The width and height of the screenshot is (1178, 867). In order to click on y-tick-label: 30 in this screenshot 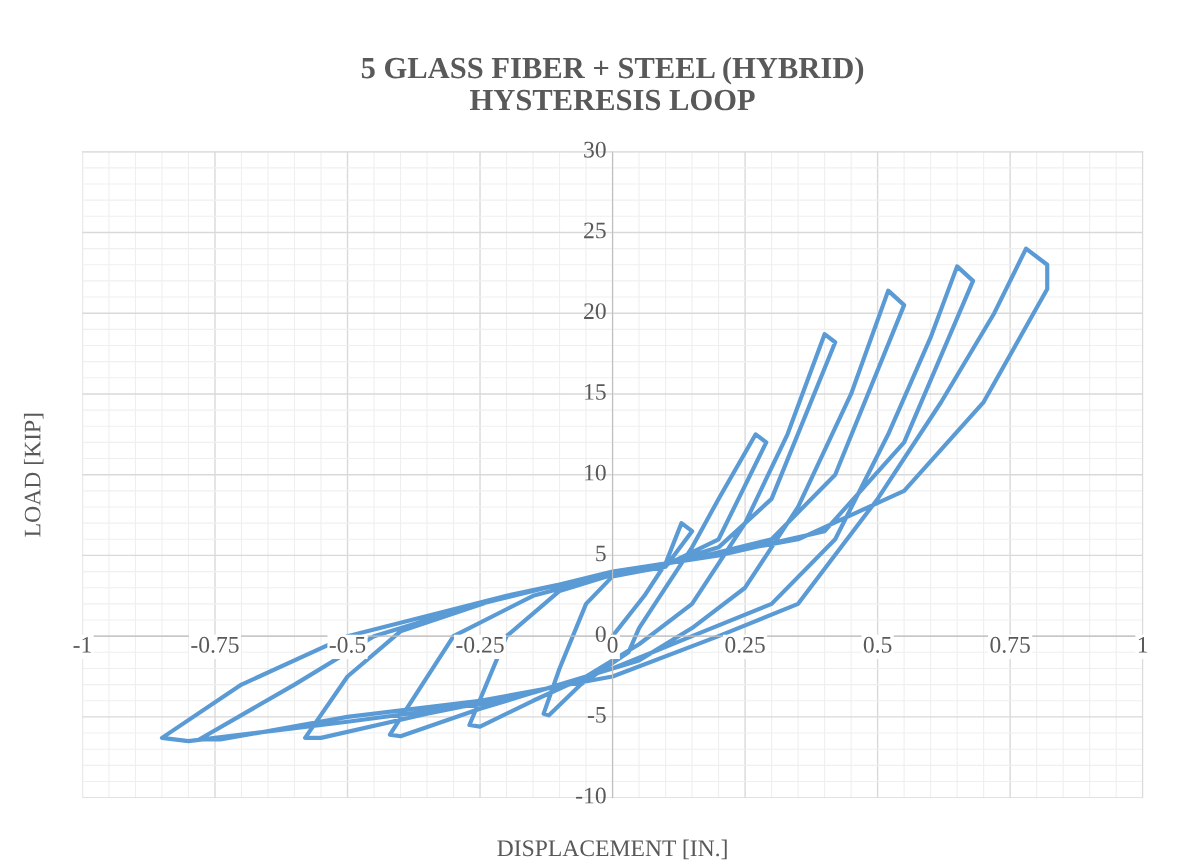, I will do `click(595, 149)`.